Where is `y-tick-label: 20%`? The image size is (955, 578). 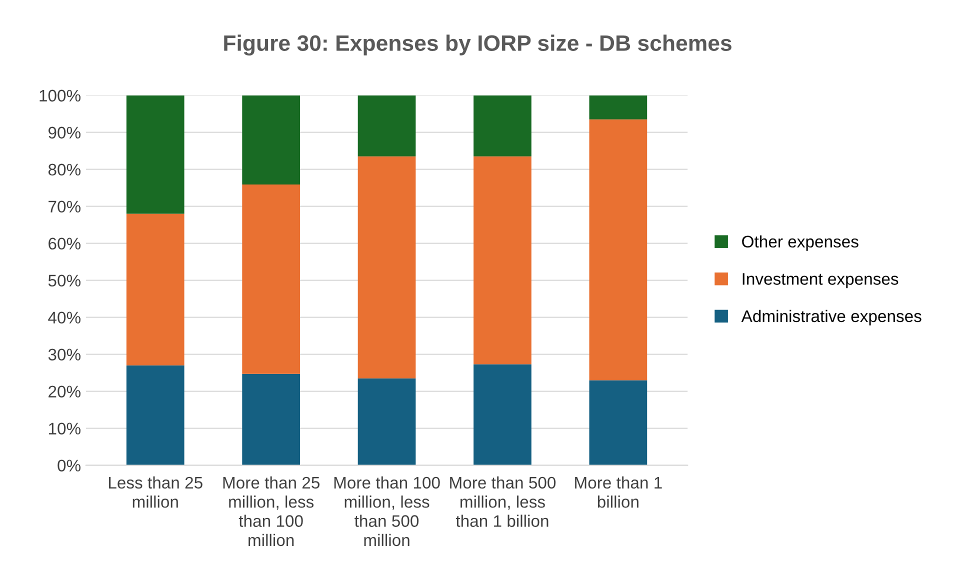 y-tick-label: 20% is located at coordinates (64, 392).